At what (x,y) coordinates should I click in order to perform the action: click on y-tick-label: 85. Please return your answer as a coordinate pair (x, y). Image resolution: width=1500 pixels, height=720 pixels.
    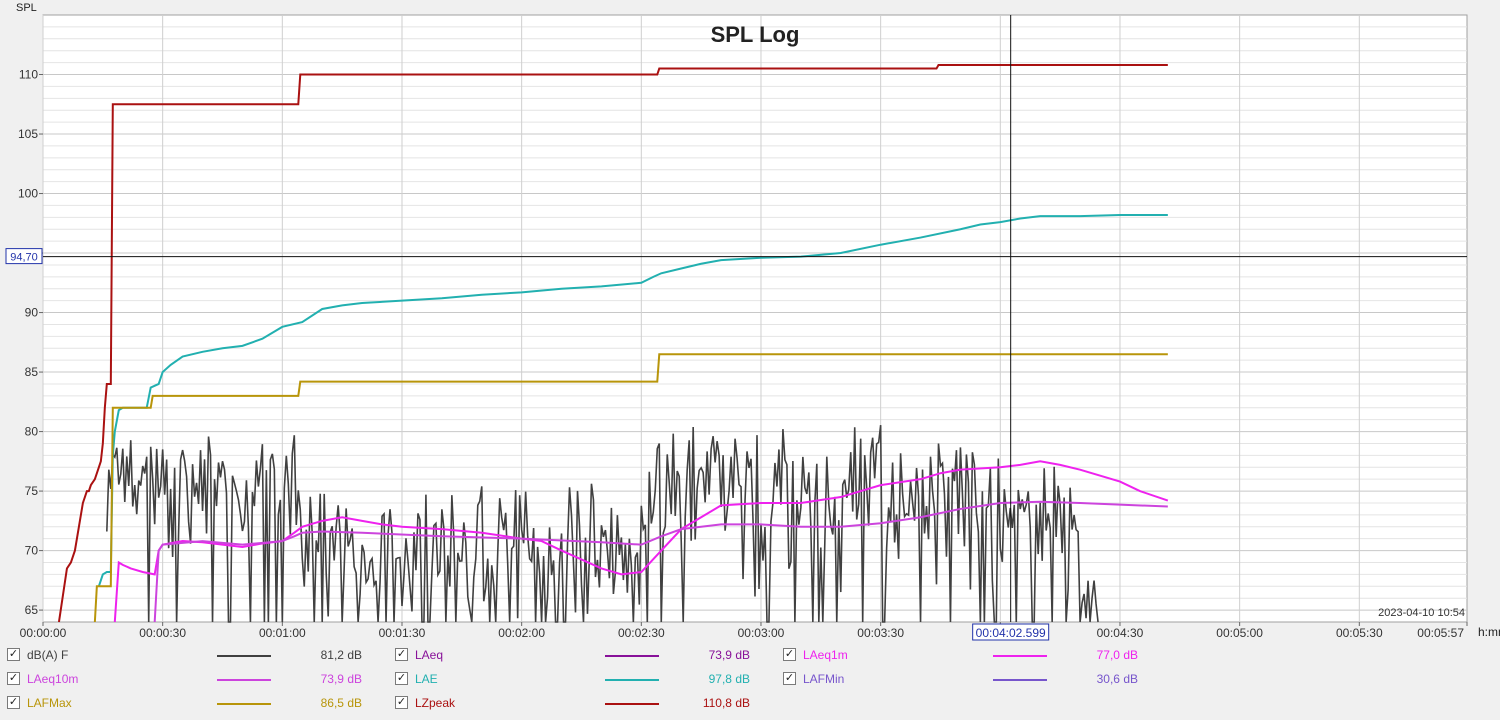
    Looking at the image, I should click on (32, 372).